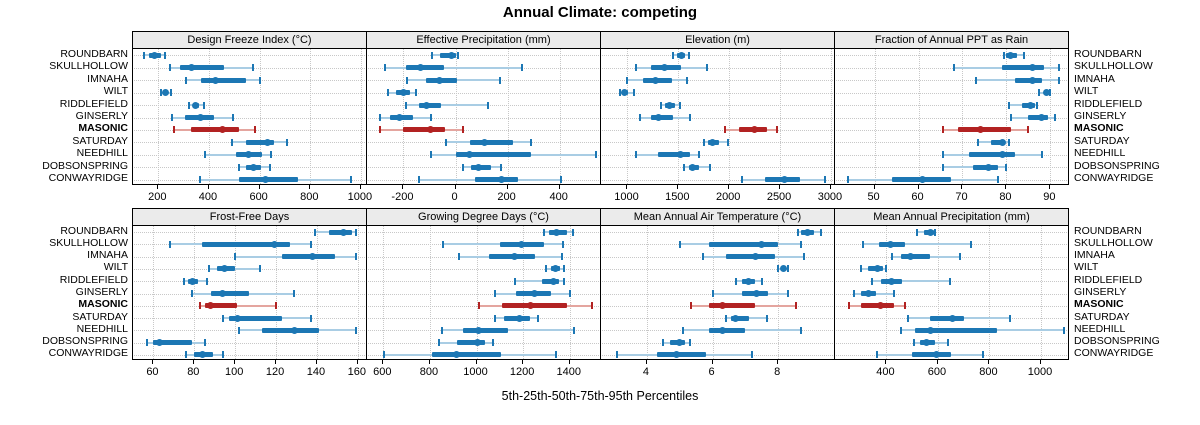 This screenshot has height=425, width=1200. I want to click on panel-strip: Mean Annual Air Temperature (°C), so click(717, 217).